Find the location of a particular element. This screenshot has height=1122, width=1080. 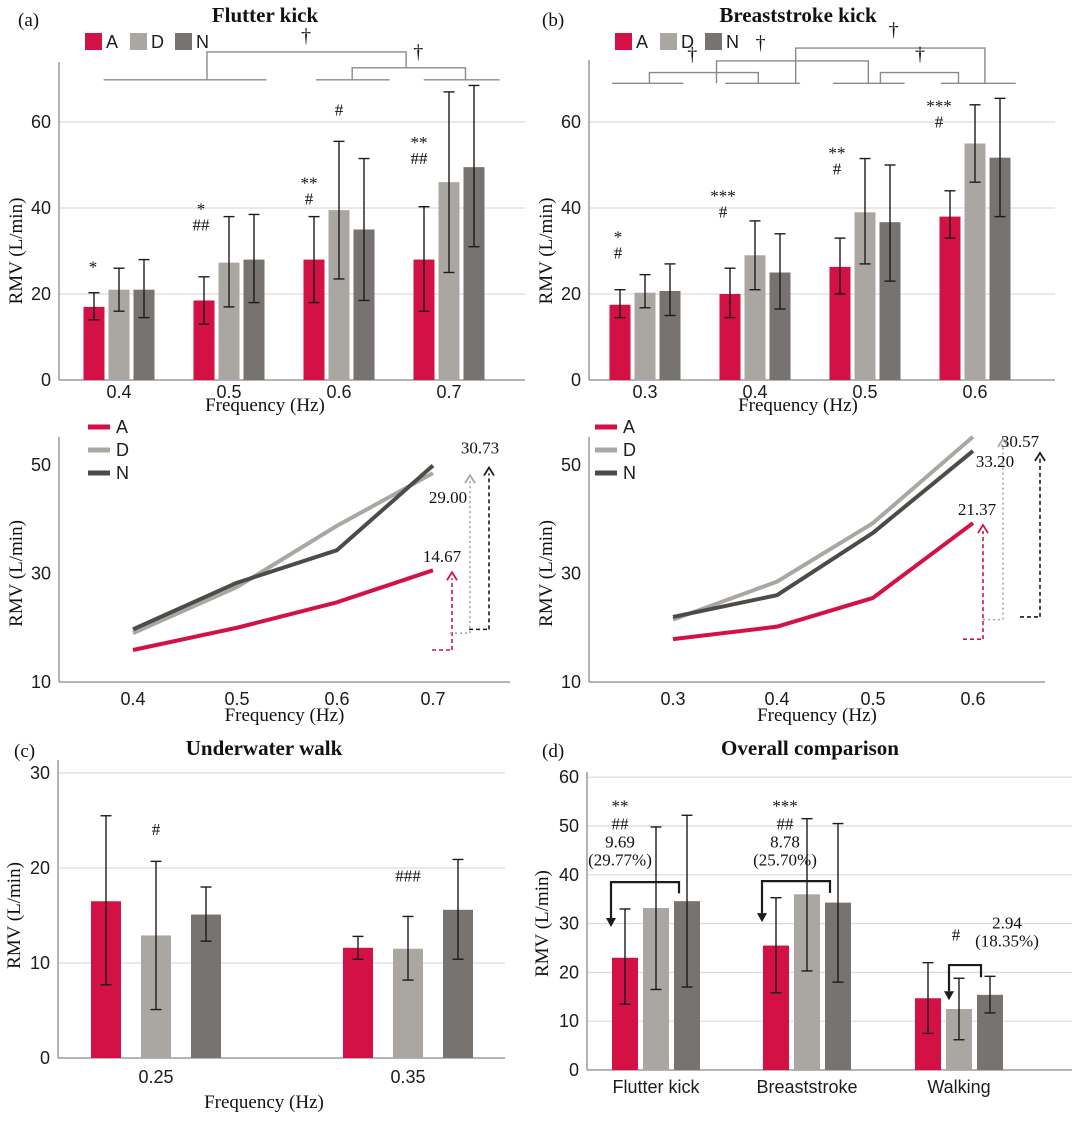

legend-swatch-N is located at coordinates (183, 41).